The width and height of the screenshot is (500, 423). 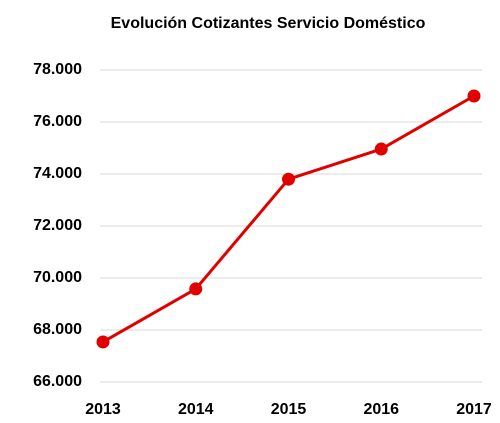 I want to click on x-tick-label: 2013, so click(x=103, y=409).